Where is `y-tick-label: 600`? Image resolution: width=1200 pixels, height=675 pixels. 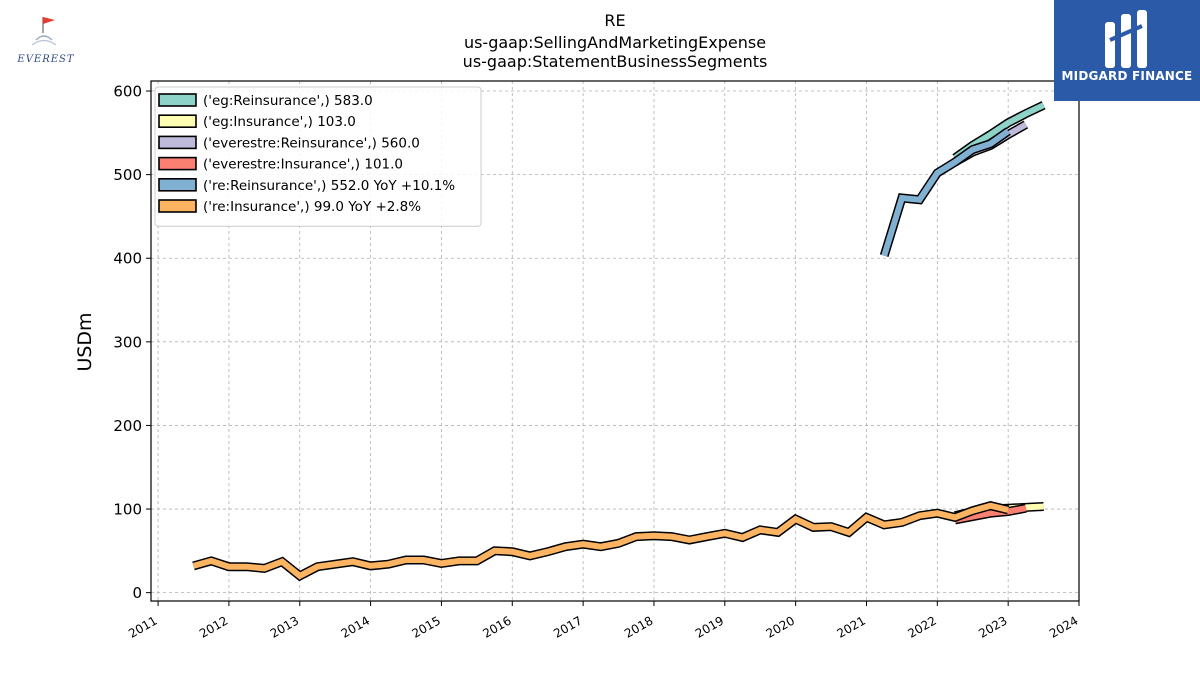 y-tick-label: 600 is located at coordinates (127, 92).